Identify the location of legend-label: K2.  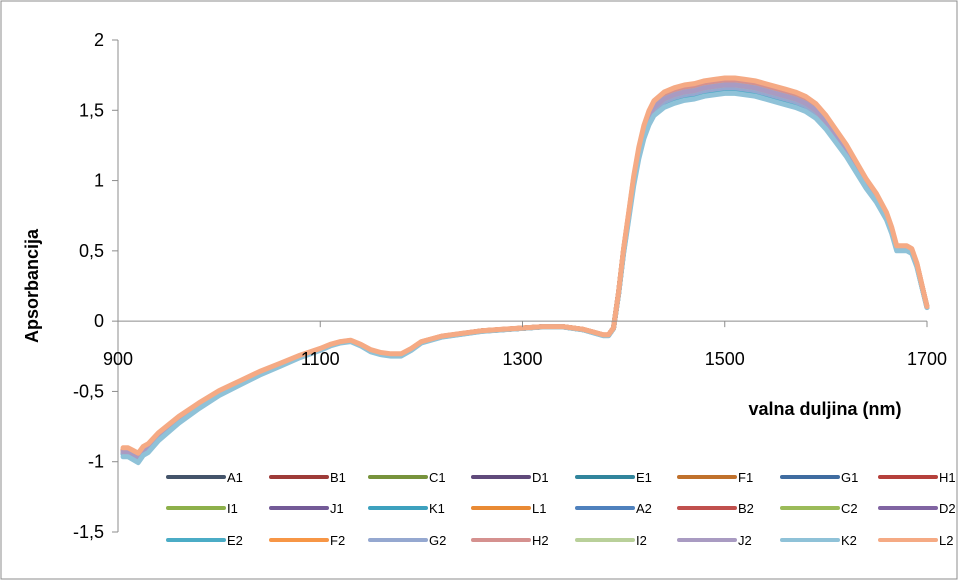
(849, 540).